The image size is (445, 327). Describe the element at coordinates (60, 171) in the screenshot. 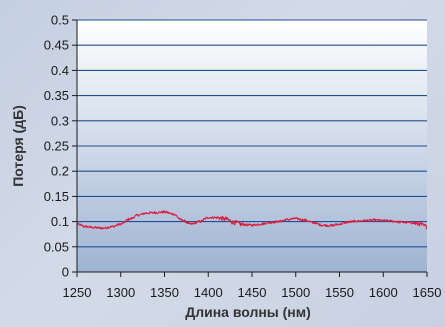

I see `y-tick-label: 0.2` at that location.